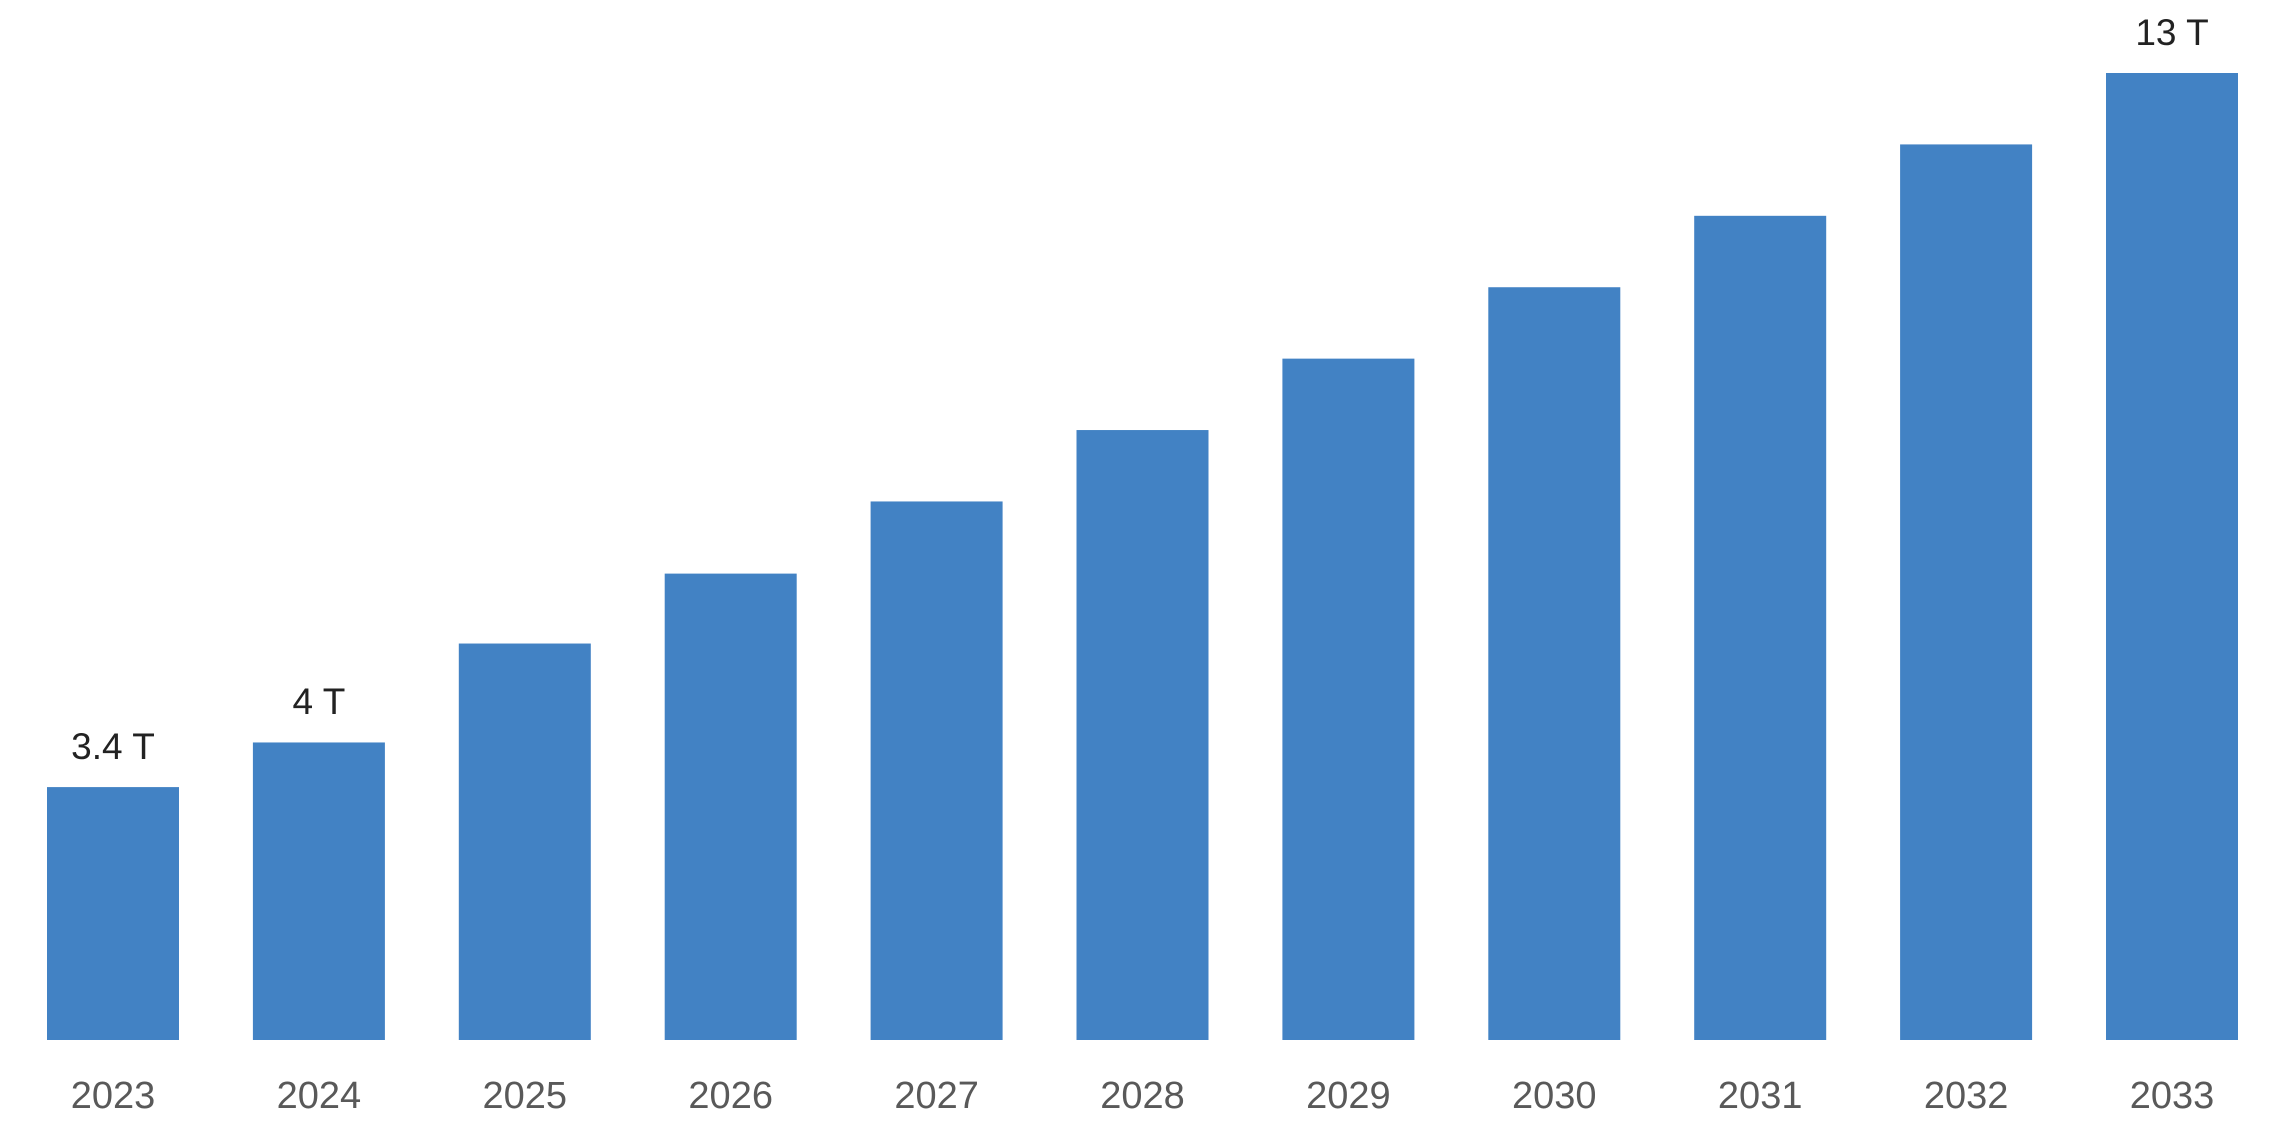  I want to click on value-label: 13 T, so click(2171, 32).